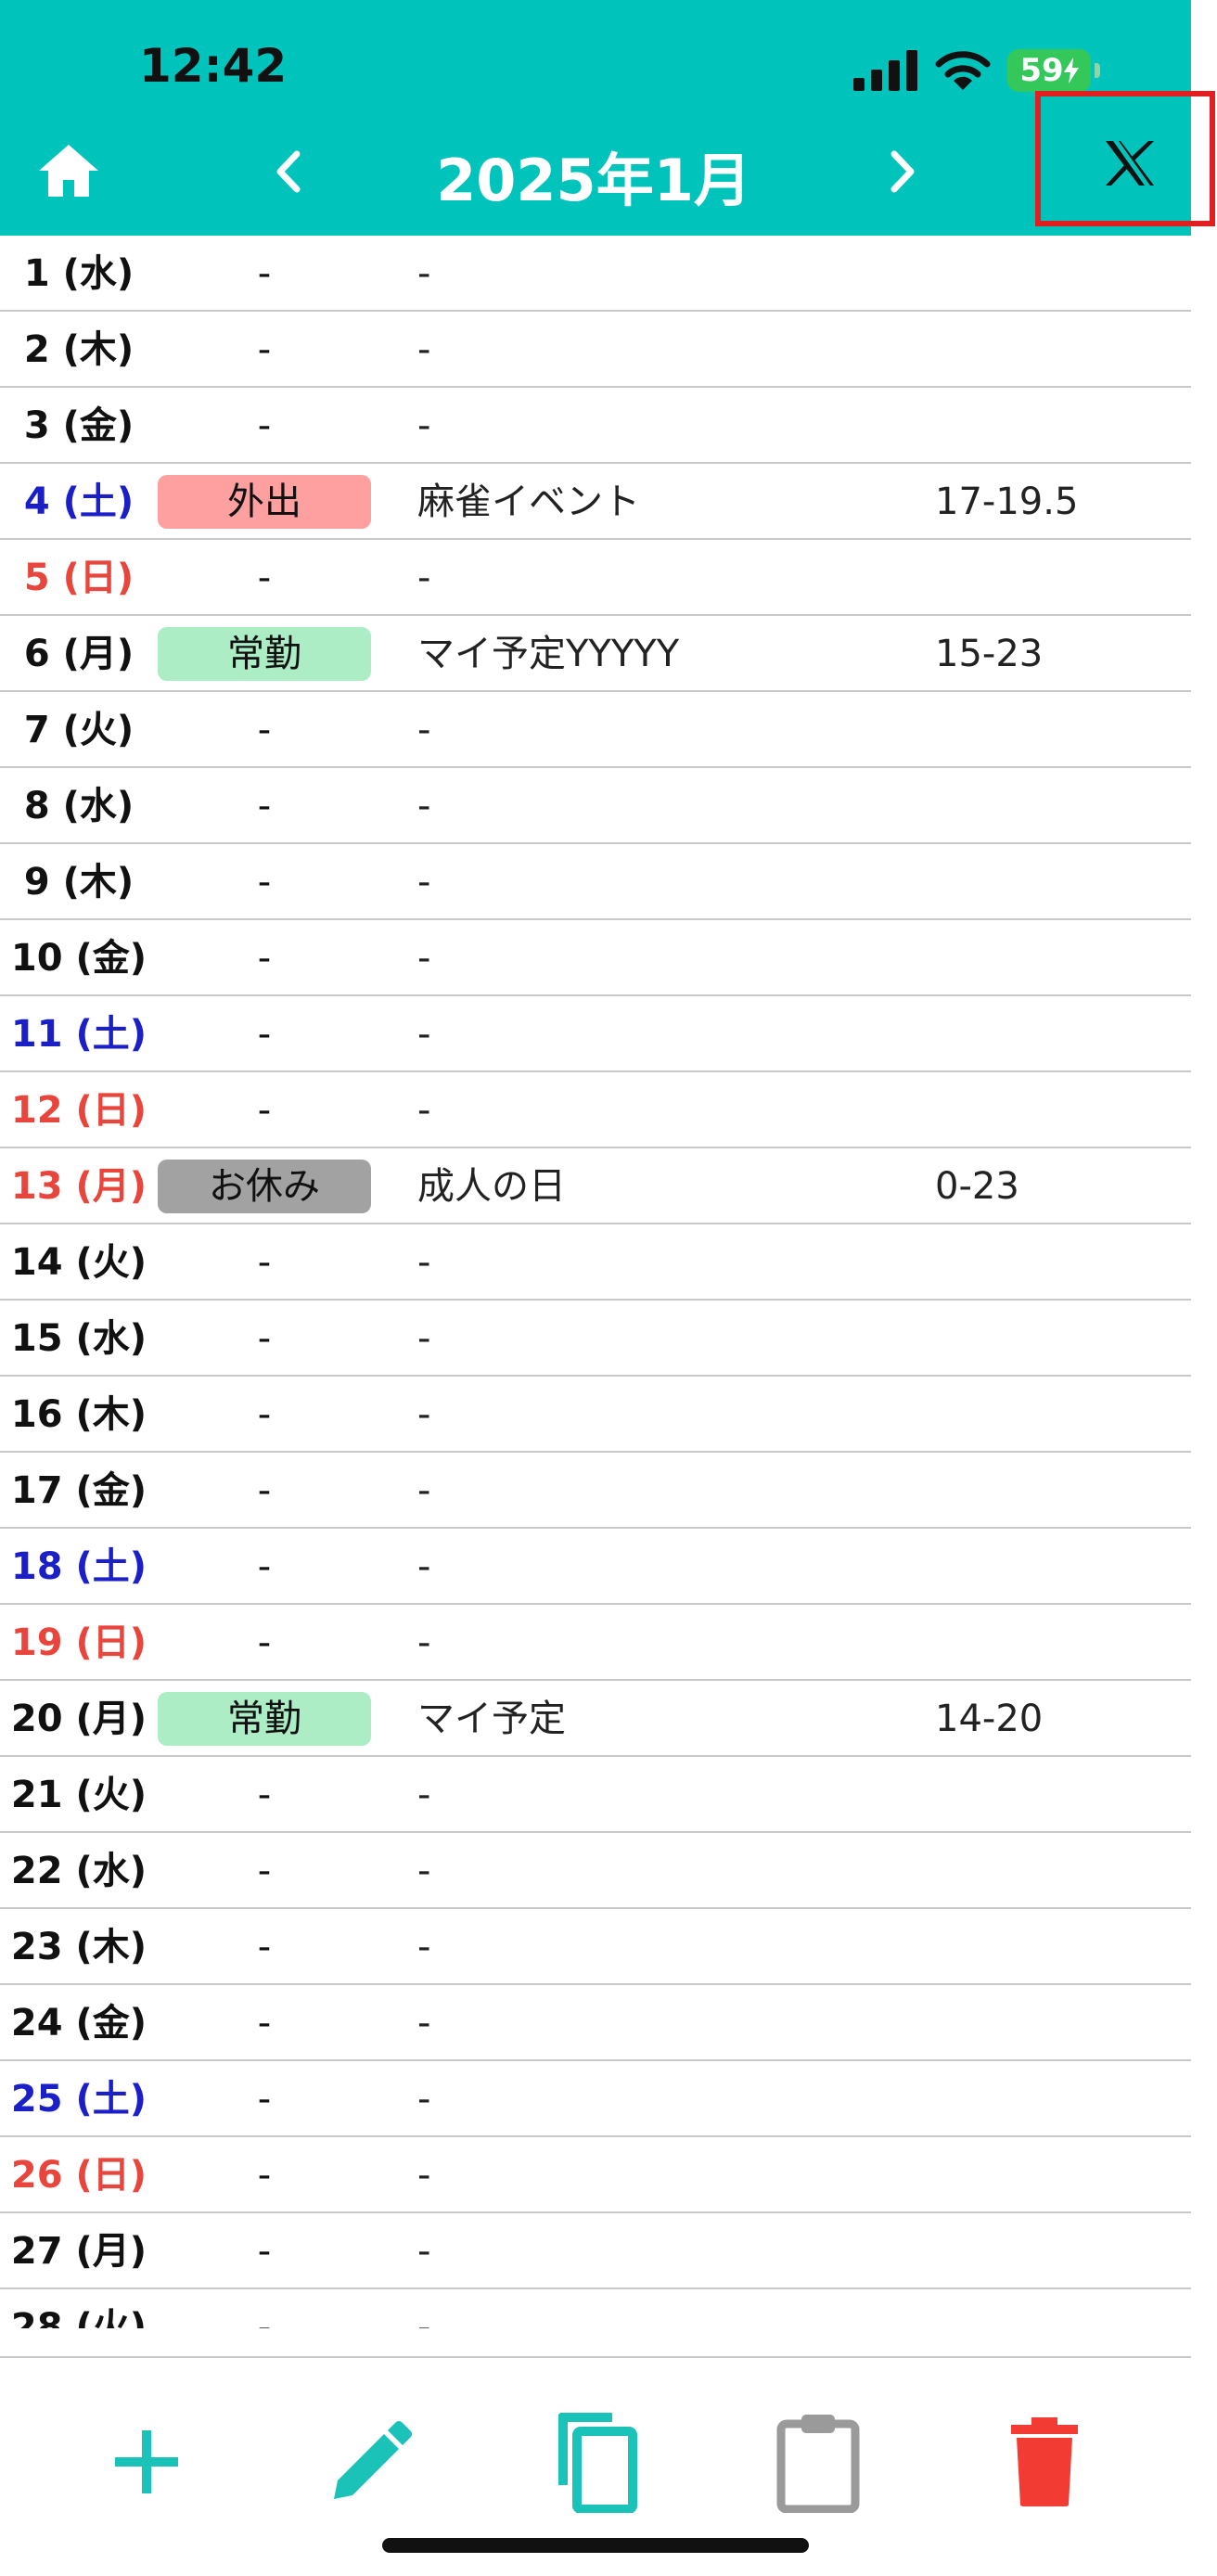 The image size is (1217, 2576). I want to click on schedule-row: 9 (木) - -, so click(595, 882).